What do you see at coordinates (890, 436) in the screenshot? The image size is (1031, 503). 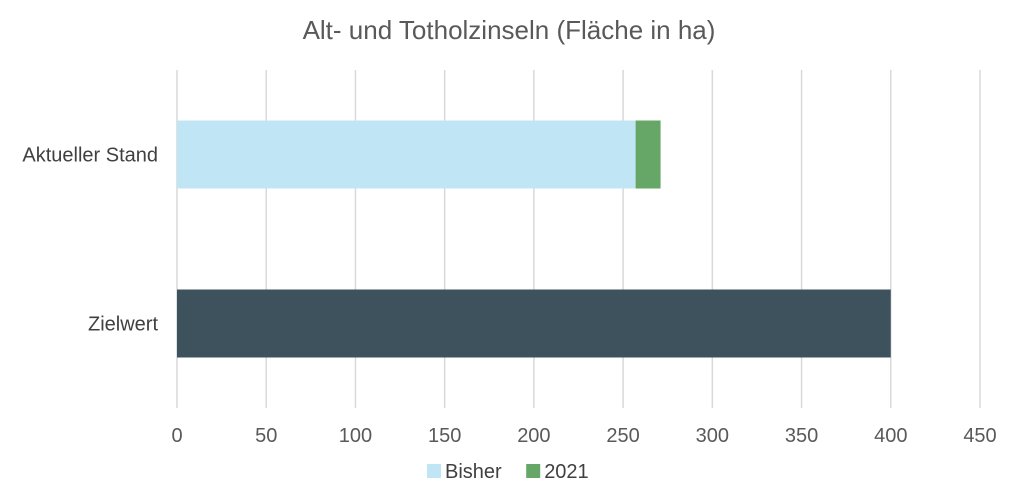 I see `x-tick-label: 400` at bounding box center [890, 436].